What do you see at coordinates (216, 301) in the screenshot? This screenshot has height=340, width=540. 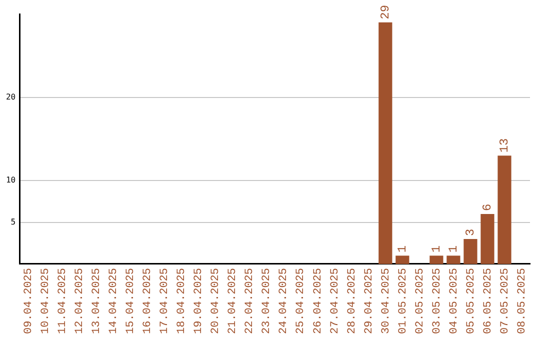 I see `x-tick-label: 20.04.2025` at bounding box center [216, 301].